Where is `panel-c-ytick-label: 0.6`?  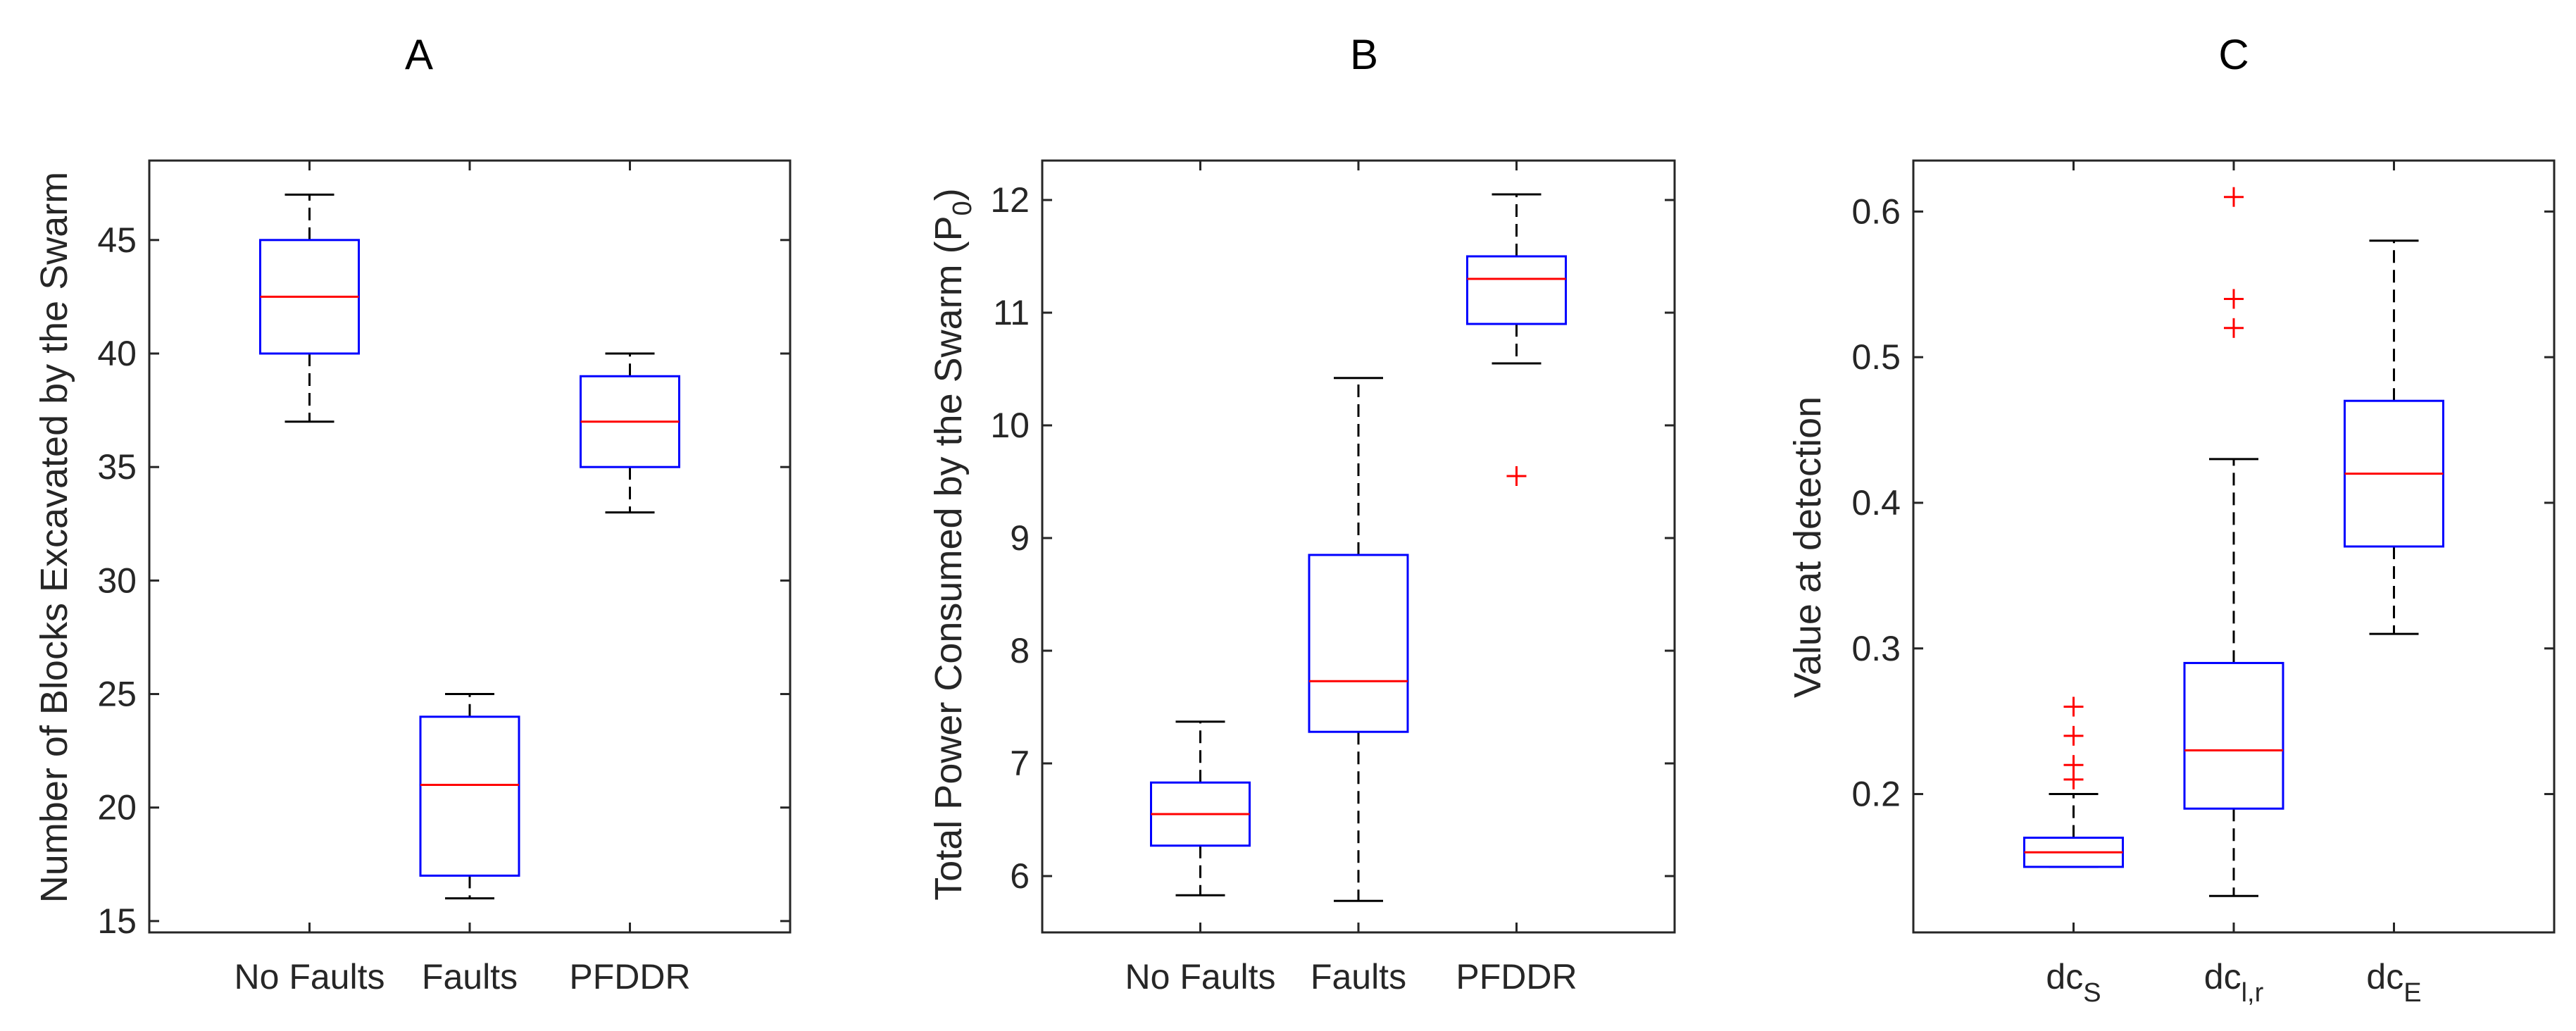 panel-c-ytick-label: 0.6 is located at coordinates (1876, 211).